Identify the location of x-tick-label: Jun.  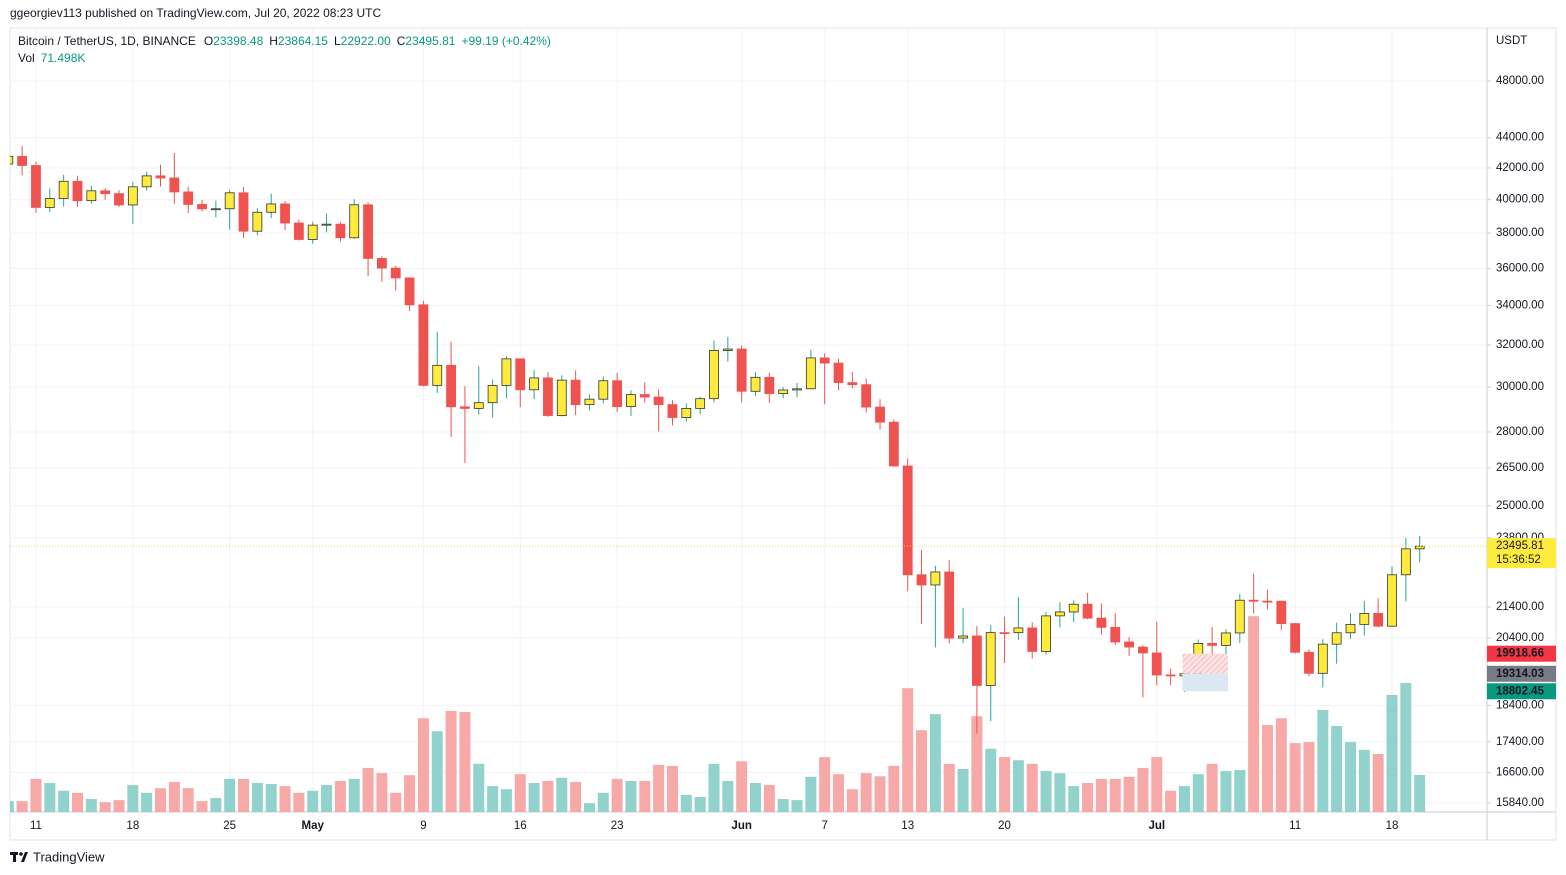
(741, 826).